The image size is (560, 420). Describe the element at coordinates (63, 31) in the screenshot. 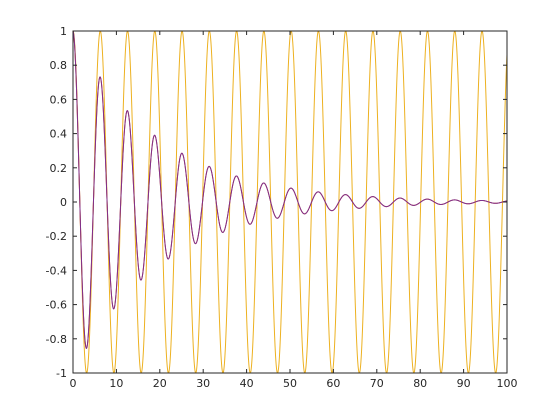

I see `y-tick-label: 1` at that location.